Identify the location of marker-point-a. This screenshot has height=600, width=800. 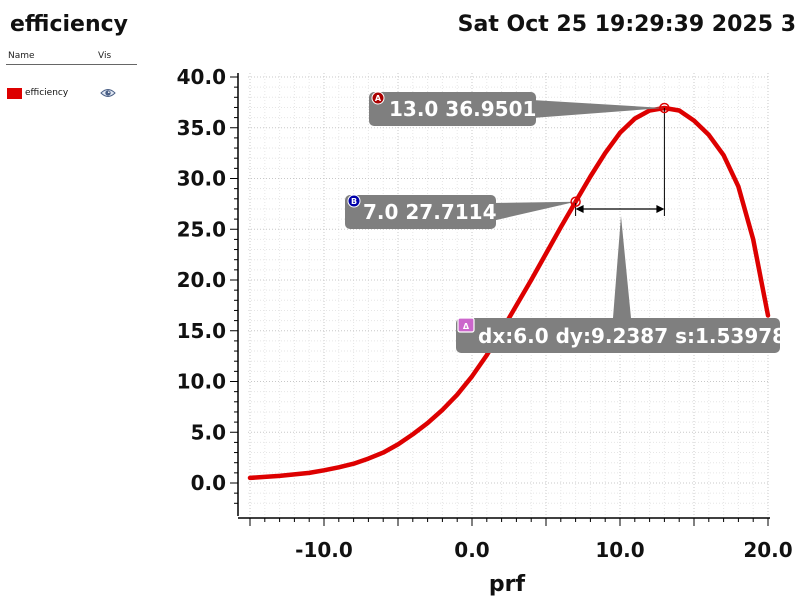
(664, 108).